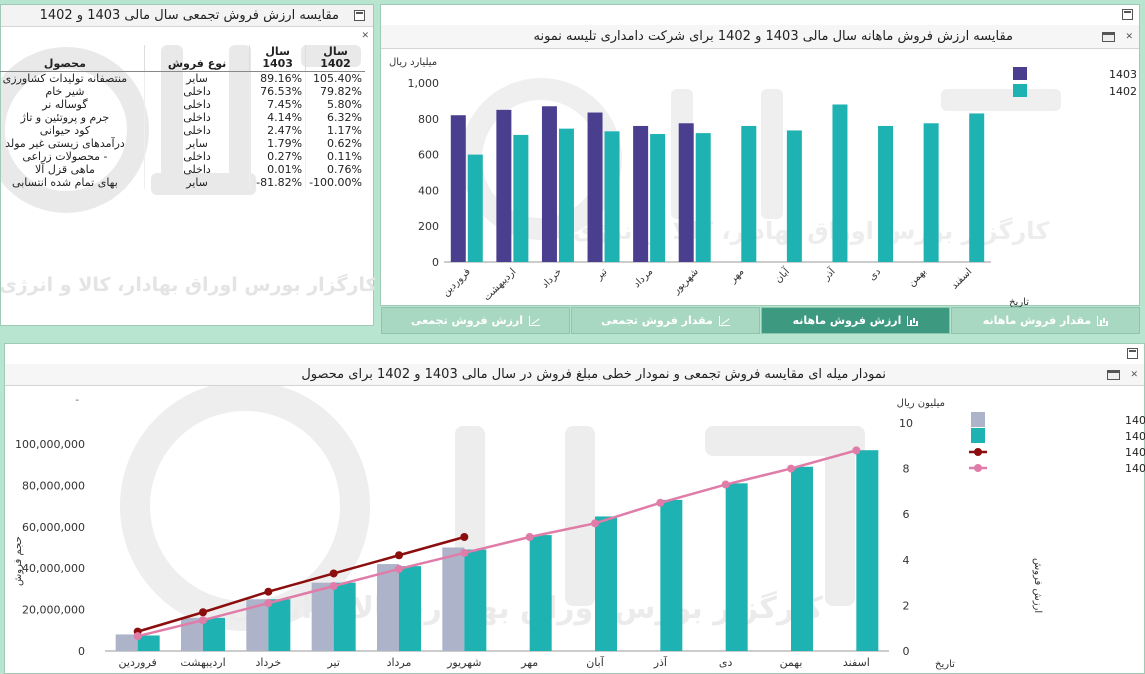  I want to click on x-tick-label: خرداد, so click(552, 278).